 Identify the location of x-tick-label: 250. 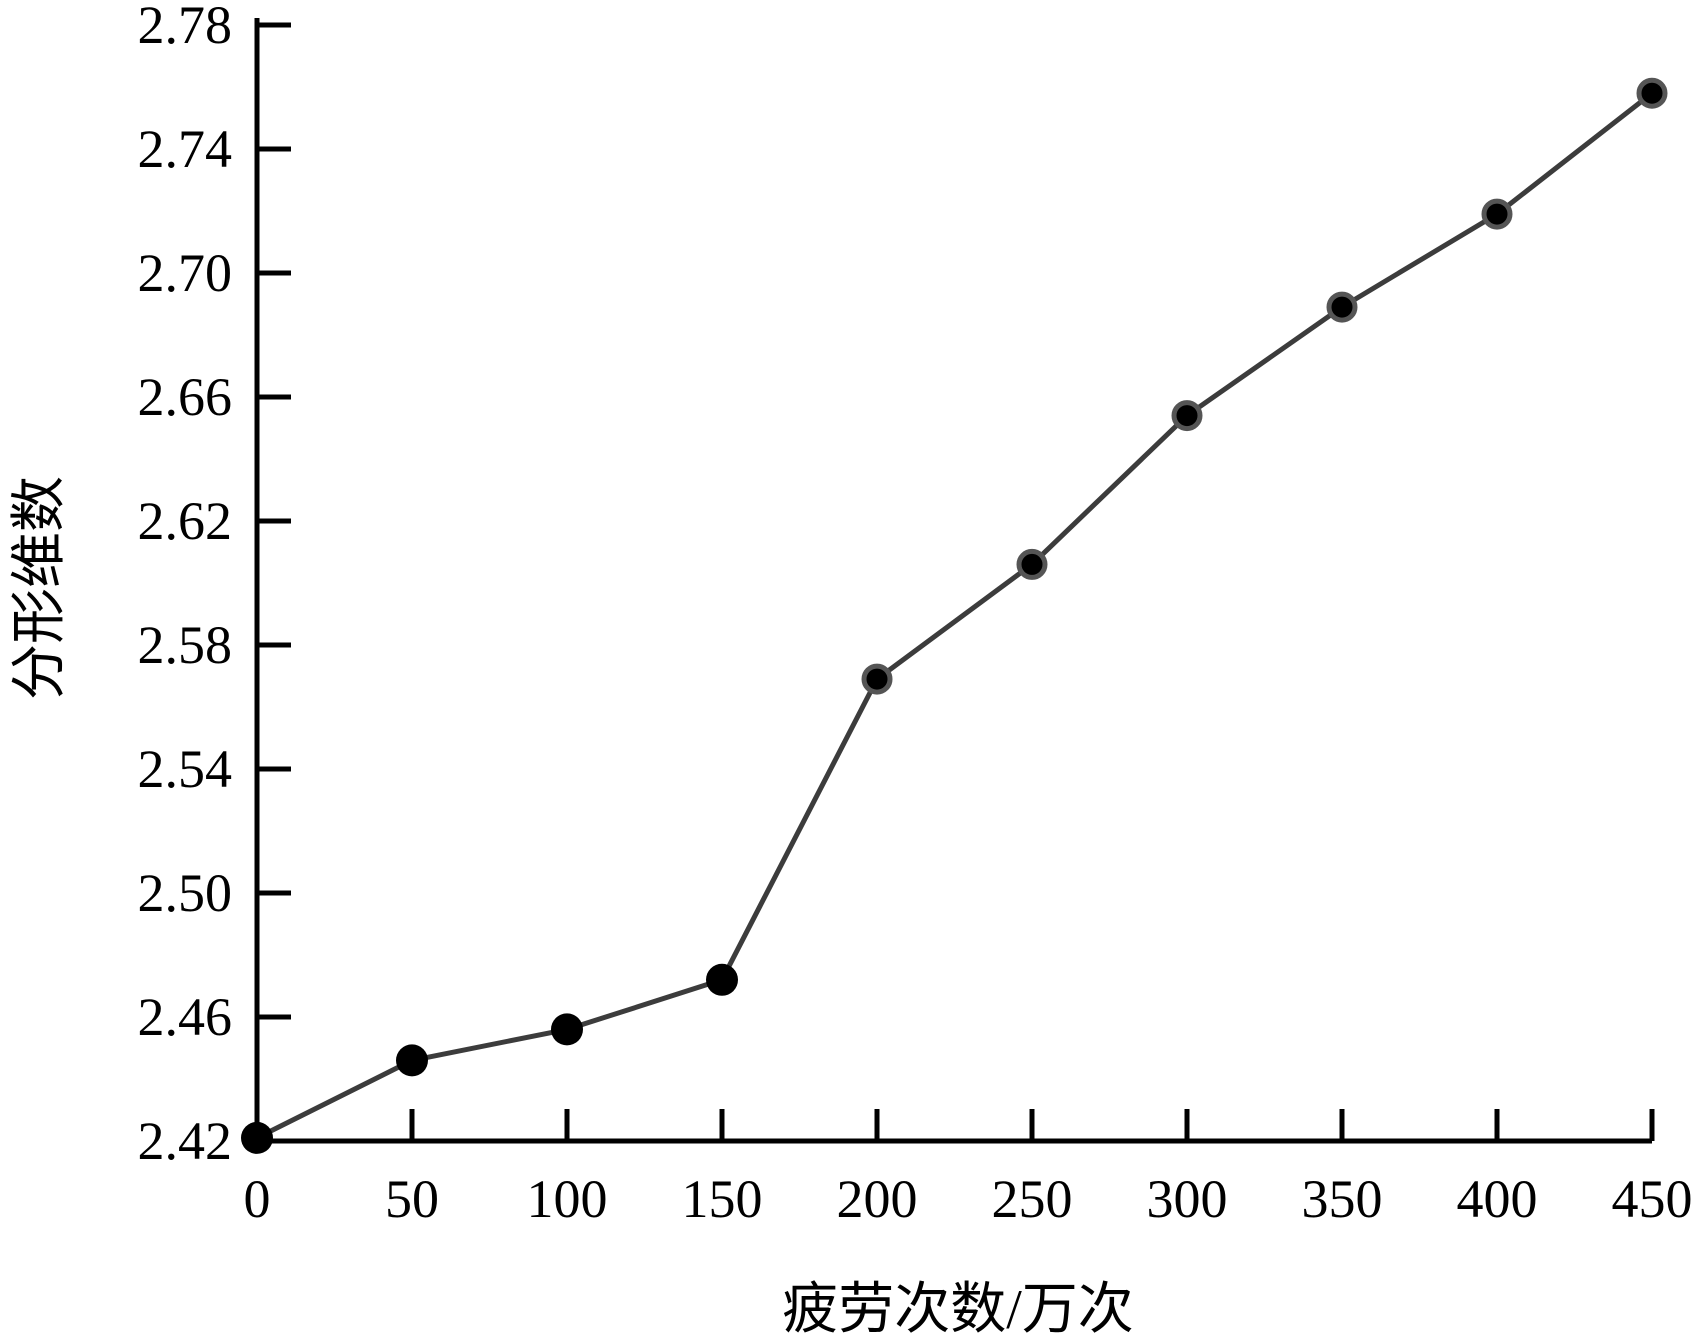
(1032, 1199).